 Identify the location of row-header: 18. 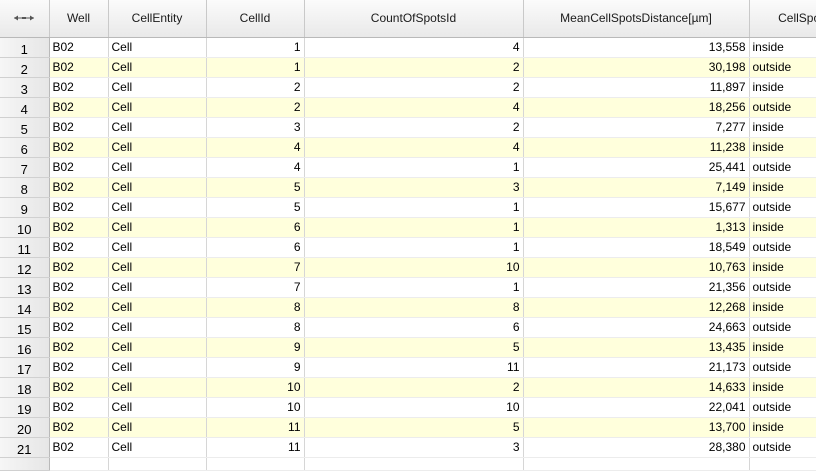
(25, 387).